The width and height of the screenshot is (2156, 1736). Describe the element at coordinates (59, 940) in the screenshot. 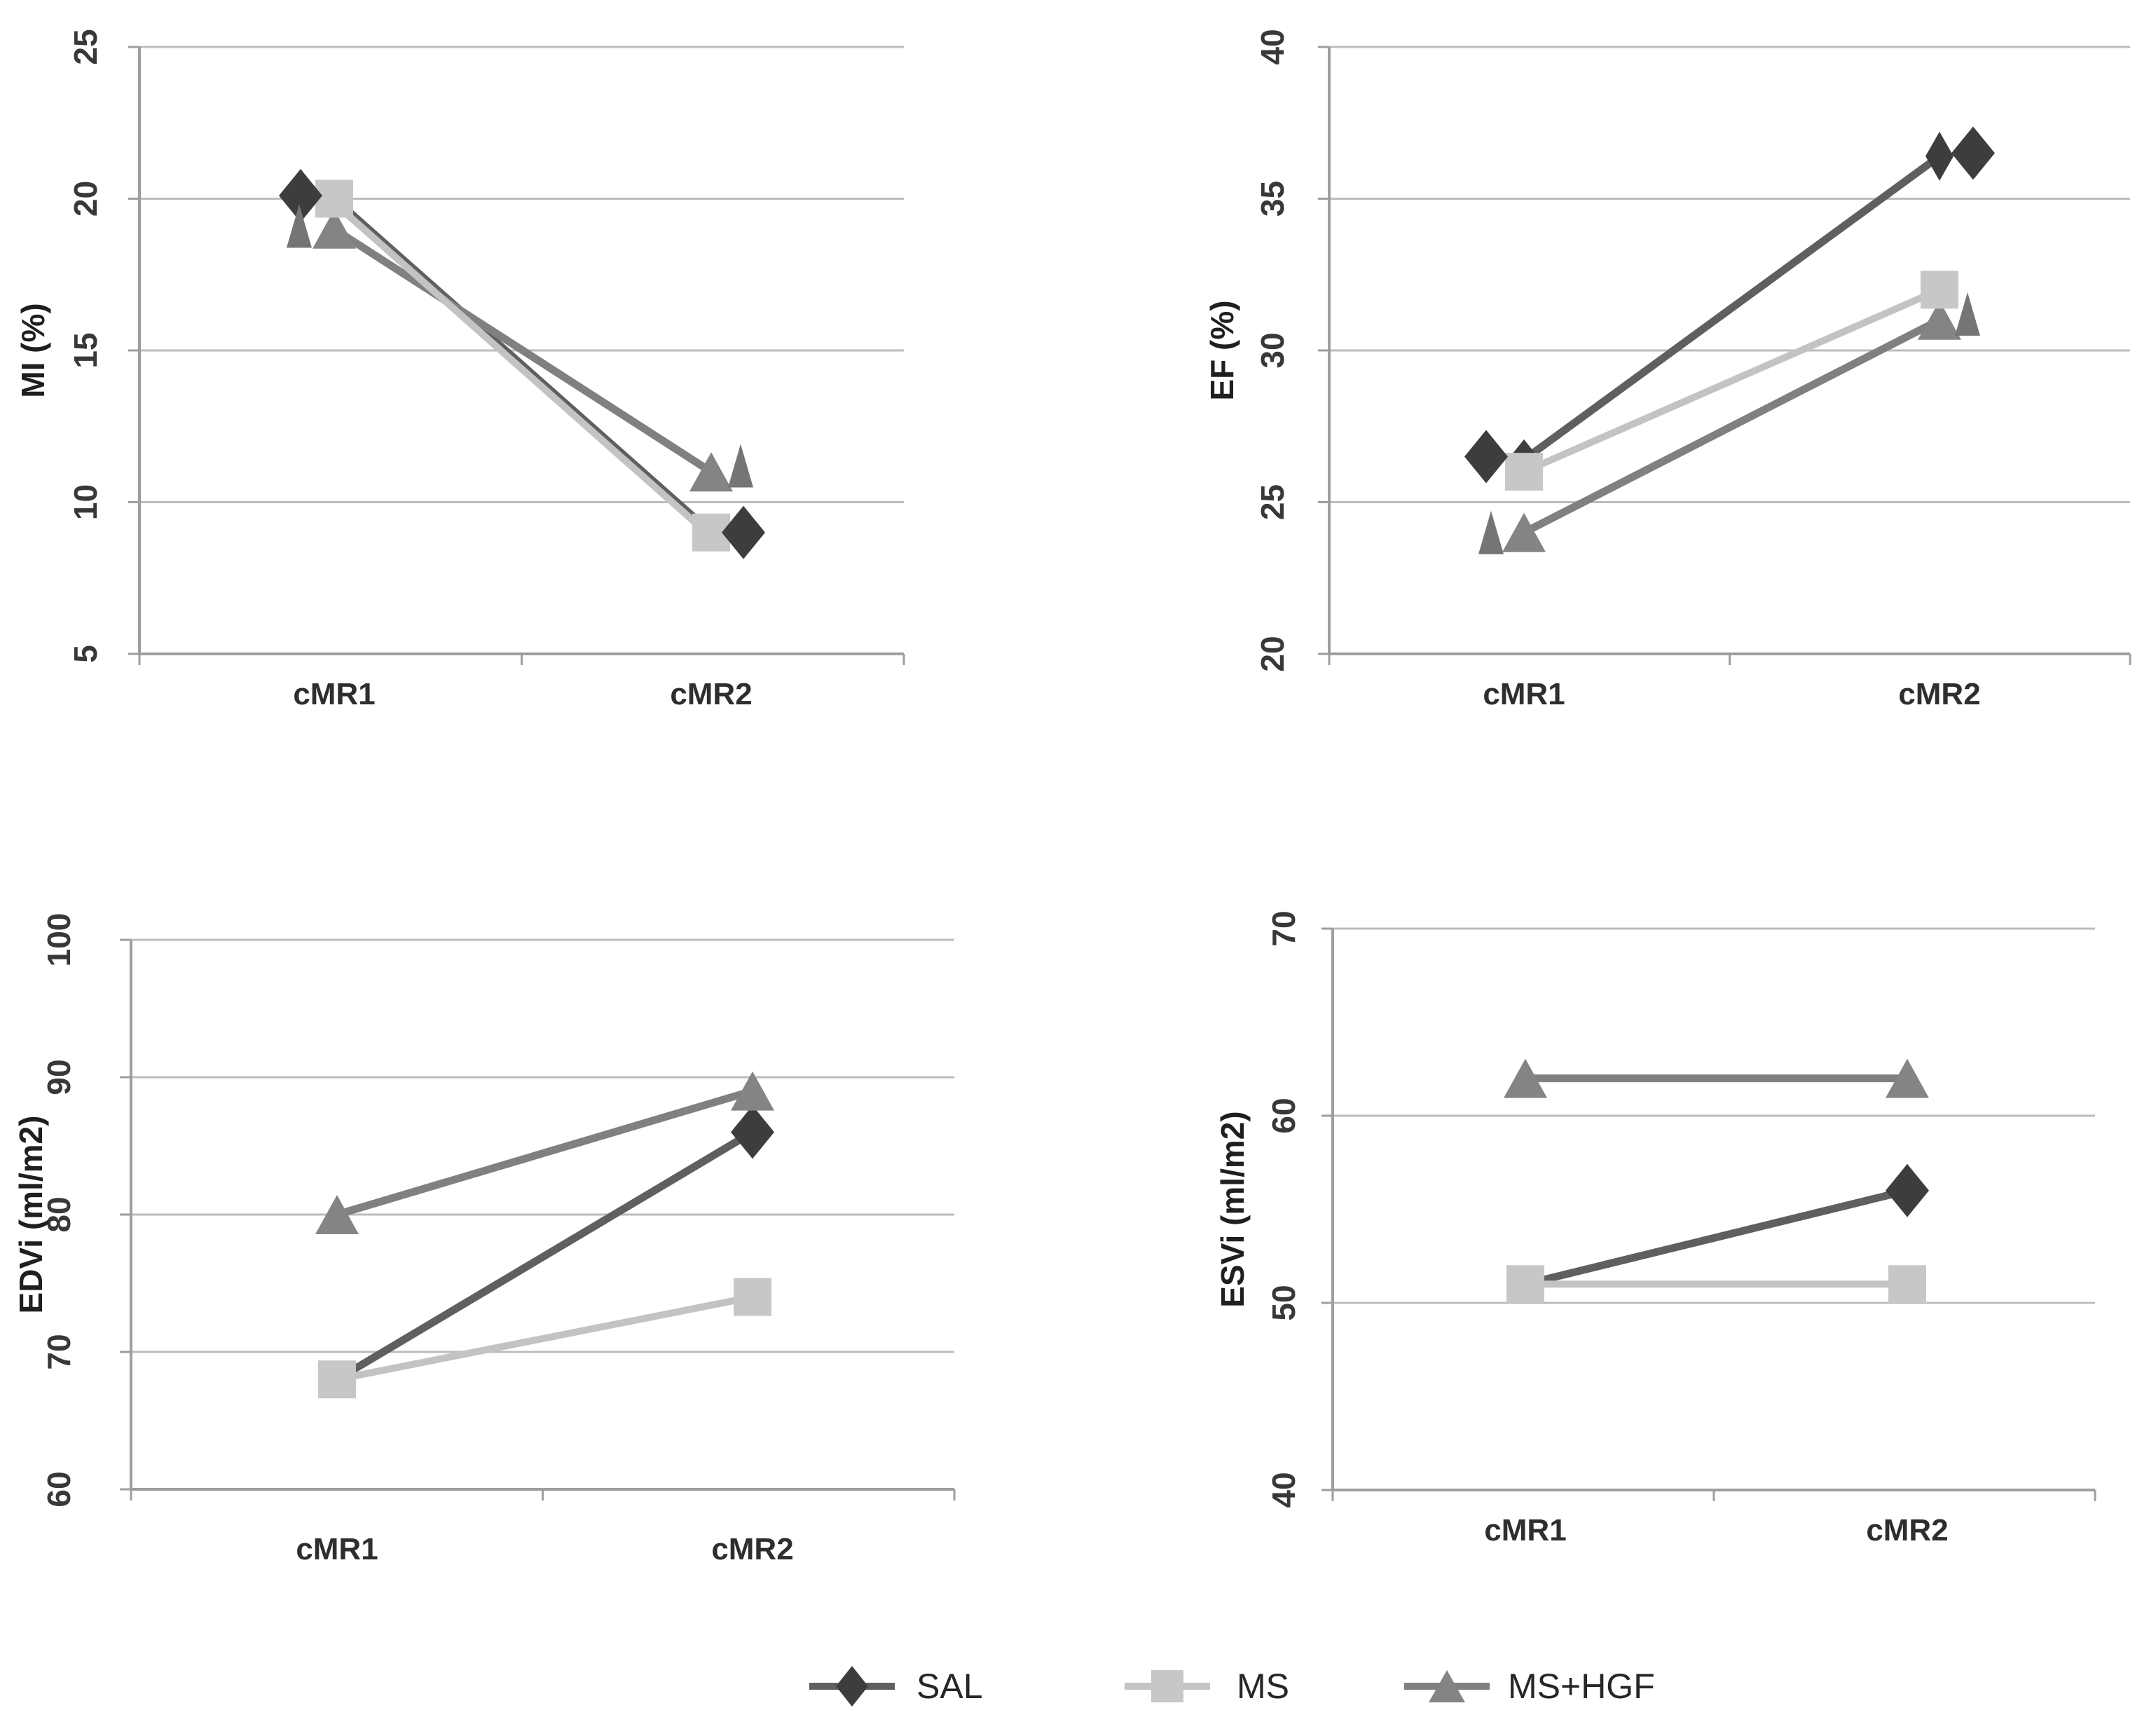

I see `y-tick-label: 100` at that location.